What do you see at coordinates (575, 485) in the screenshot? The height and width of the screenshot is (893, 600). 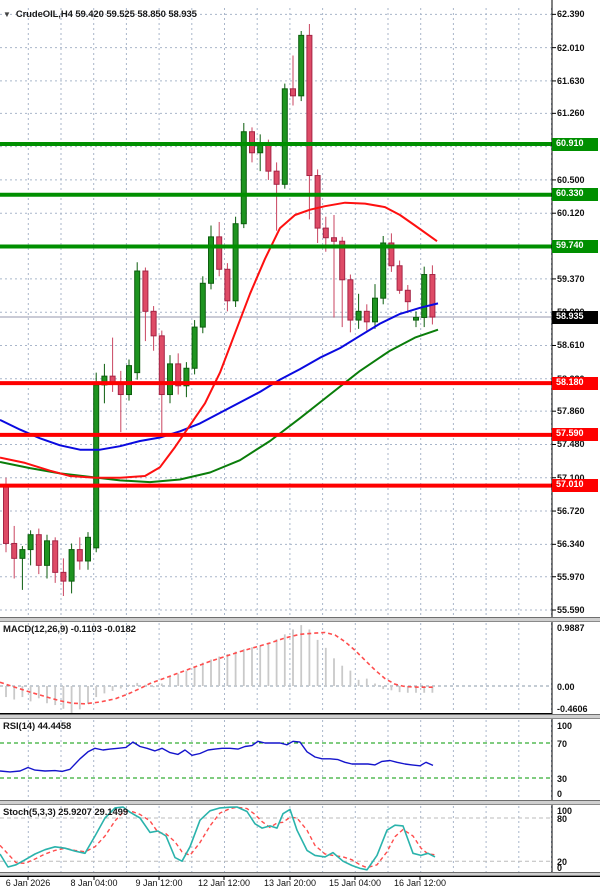 I see `price-level-label: 57.010` at bounding box center [575, 485].